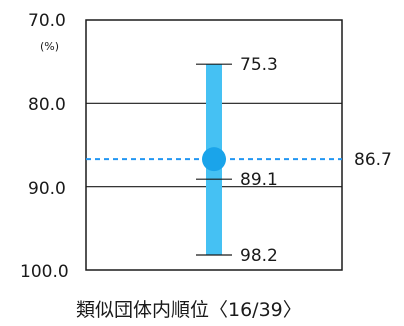  Describe the element at coordinates (44, 272) in the screenshot. I see `y-tick-label-100: 100.0` at that location.